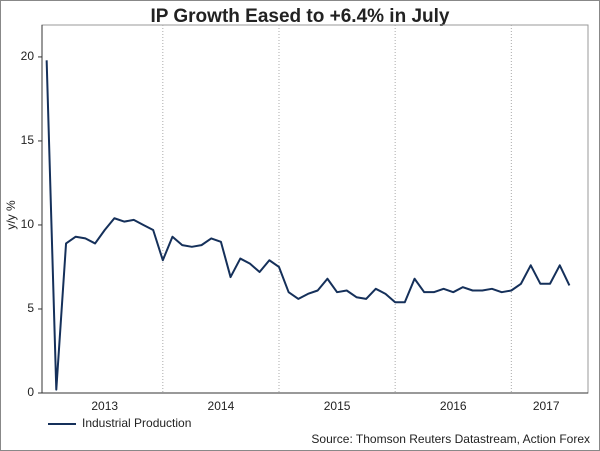 This screenshot has width=600, height=451. I want to click on x-tick-label: 2015, so click(337, 406).